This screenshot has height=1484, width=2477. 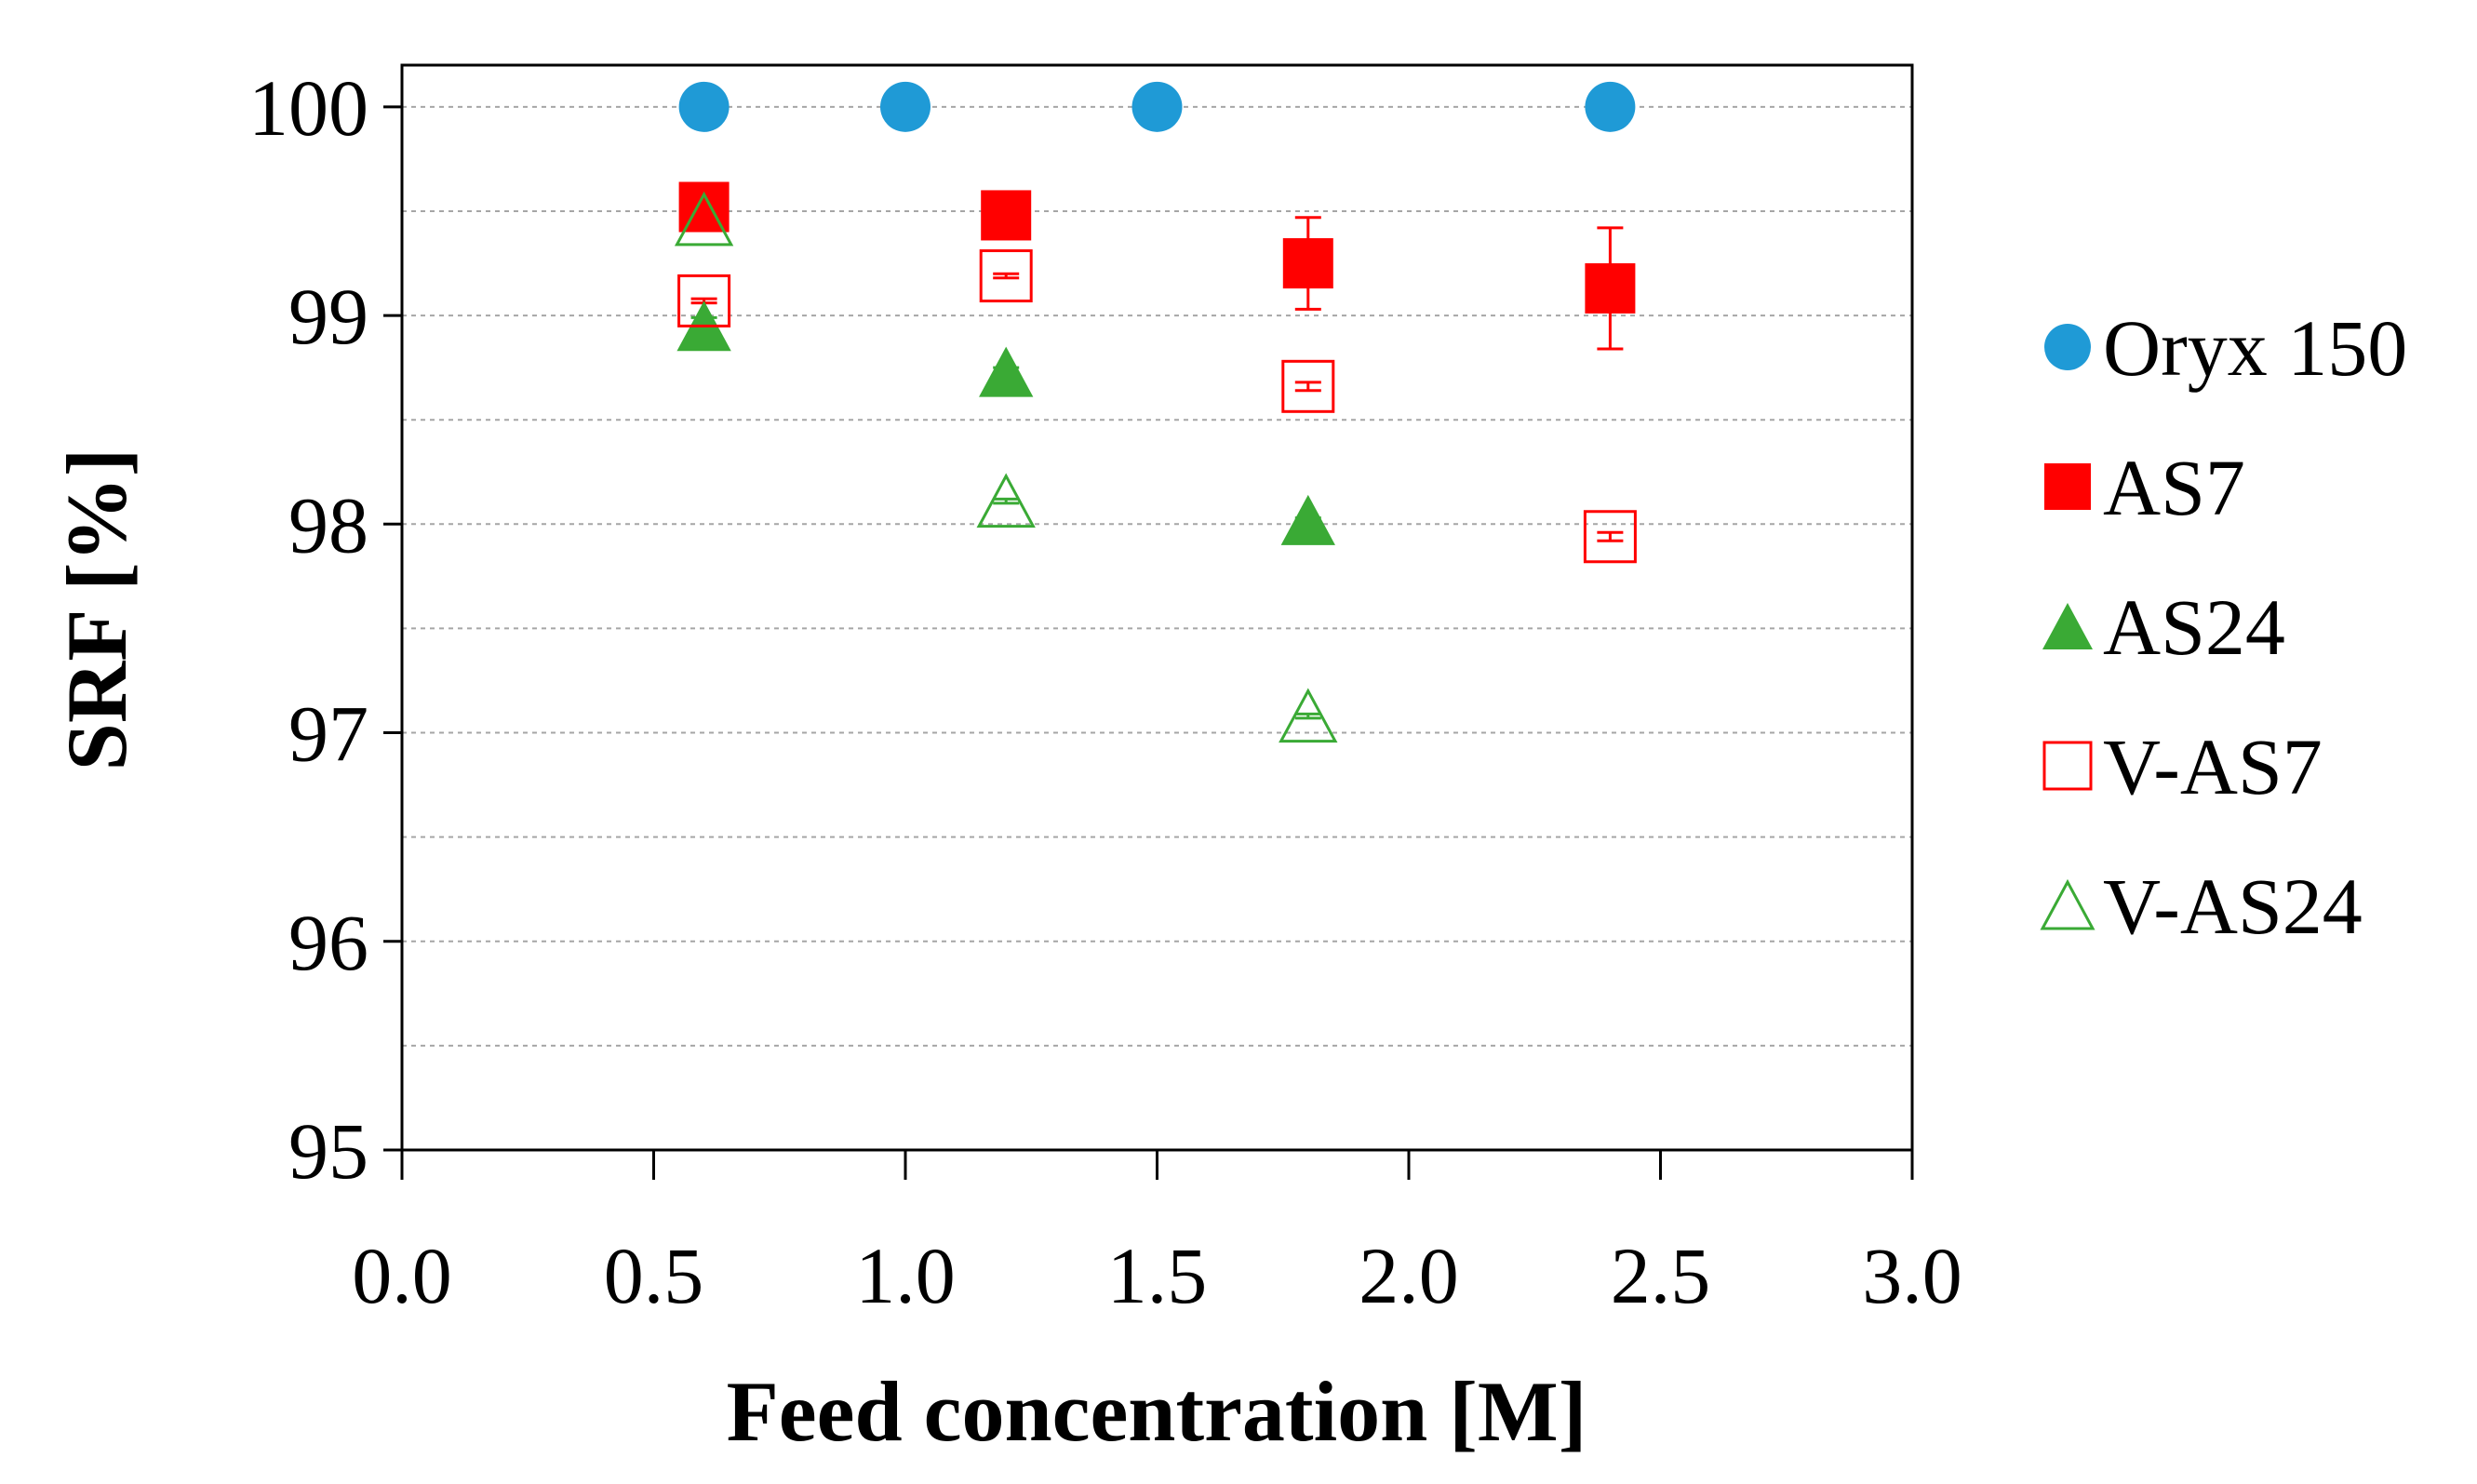 I want to click on y-axis-label: SRF [%], so click(x=96, y=609).